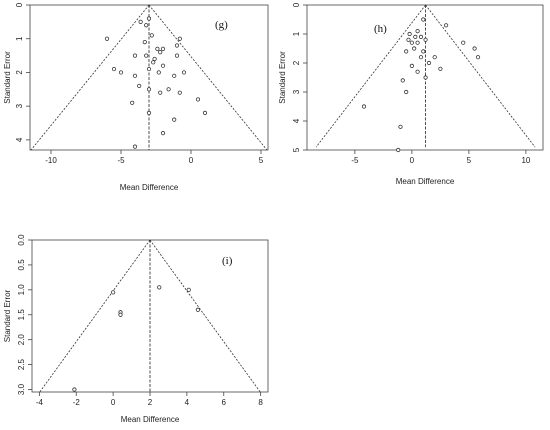  I want to click on plot-frame, so click(425, 77).